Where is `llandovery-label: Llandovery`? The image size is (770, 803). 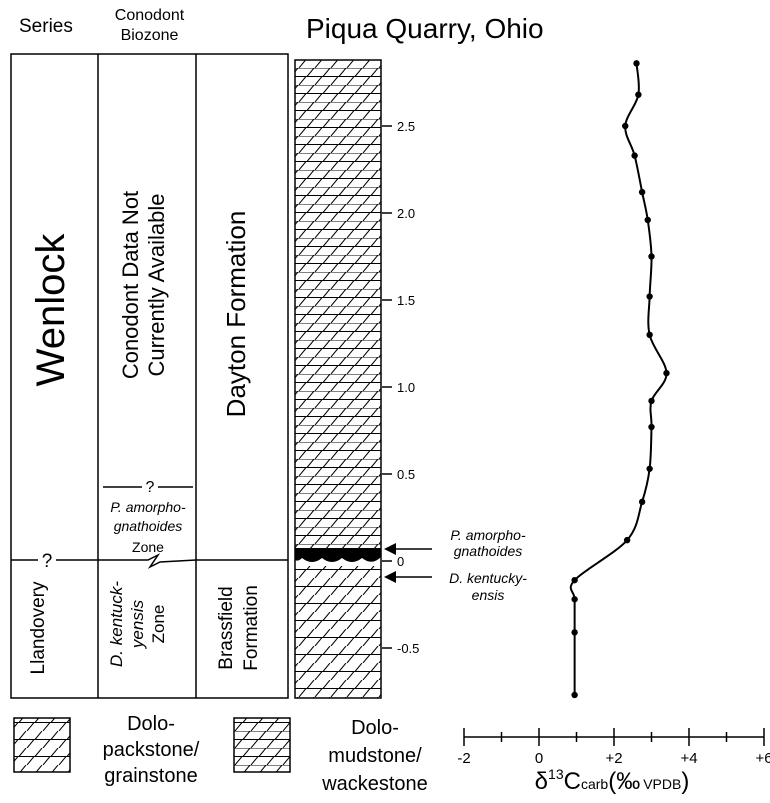 llandovery-label: Llandovery is located at coordinates (38, 627).